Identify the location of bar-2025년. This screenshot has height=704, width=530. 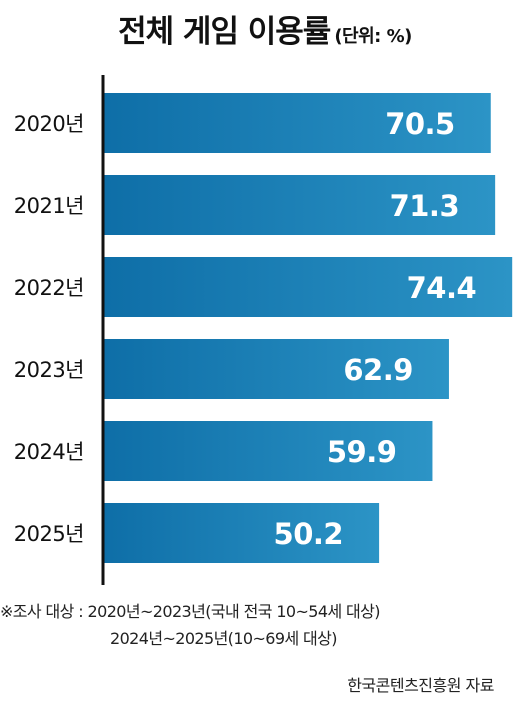
(241, 533).